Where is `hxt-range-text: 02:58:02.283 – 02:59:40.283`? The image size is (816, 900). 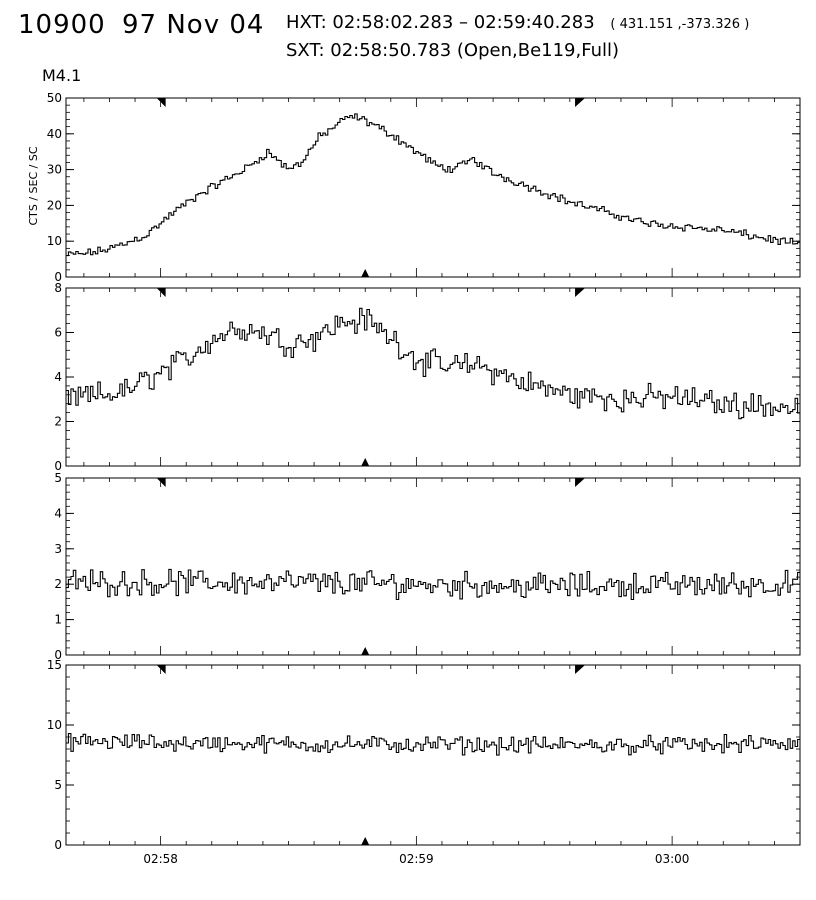 hxt-range-text: 02:58:02.283 – 02:59:40.283 is located at coordinates (463, 22).